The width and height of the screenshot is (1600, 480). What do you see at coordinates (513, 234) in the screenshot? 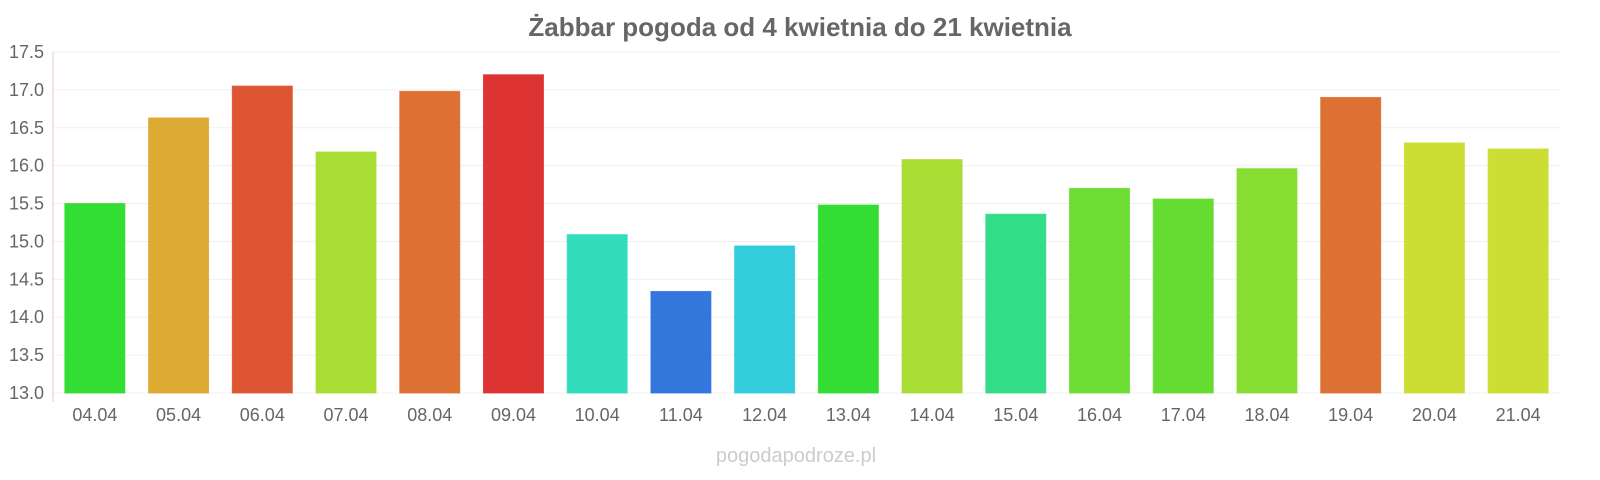
I see `bar-09.04` at bounding box center [513, 234].